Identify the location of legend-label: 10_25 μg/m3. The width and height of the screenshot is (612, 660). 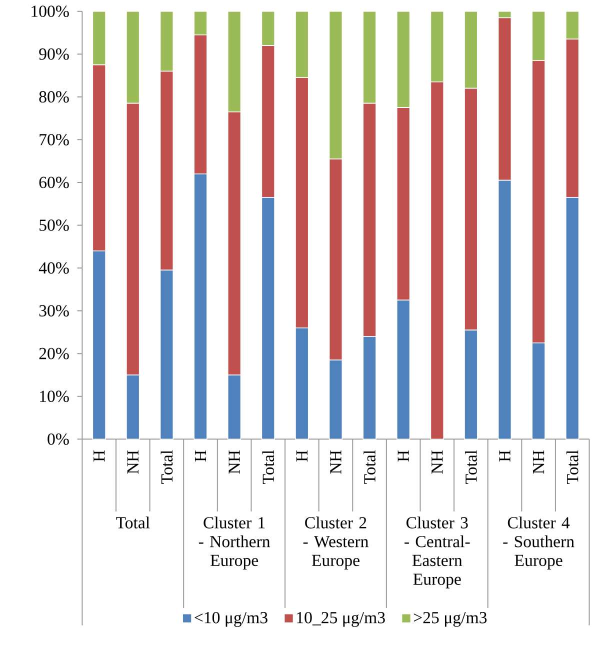
(341, 619).